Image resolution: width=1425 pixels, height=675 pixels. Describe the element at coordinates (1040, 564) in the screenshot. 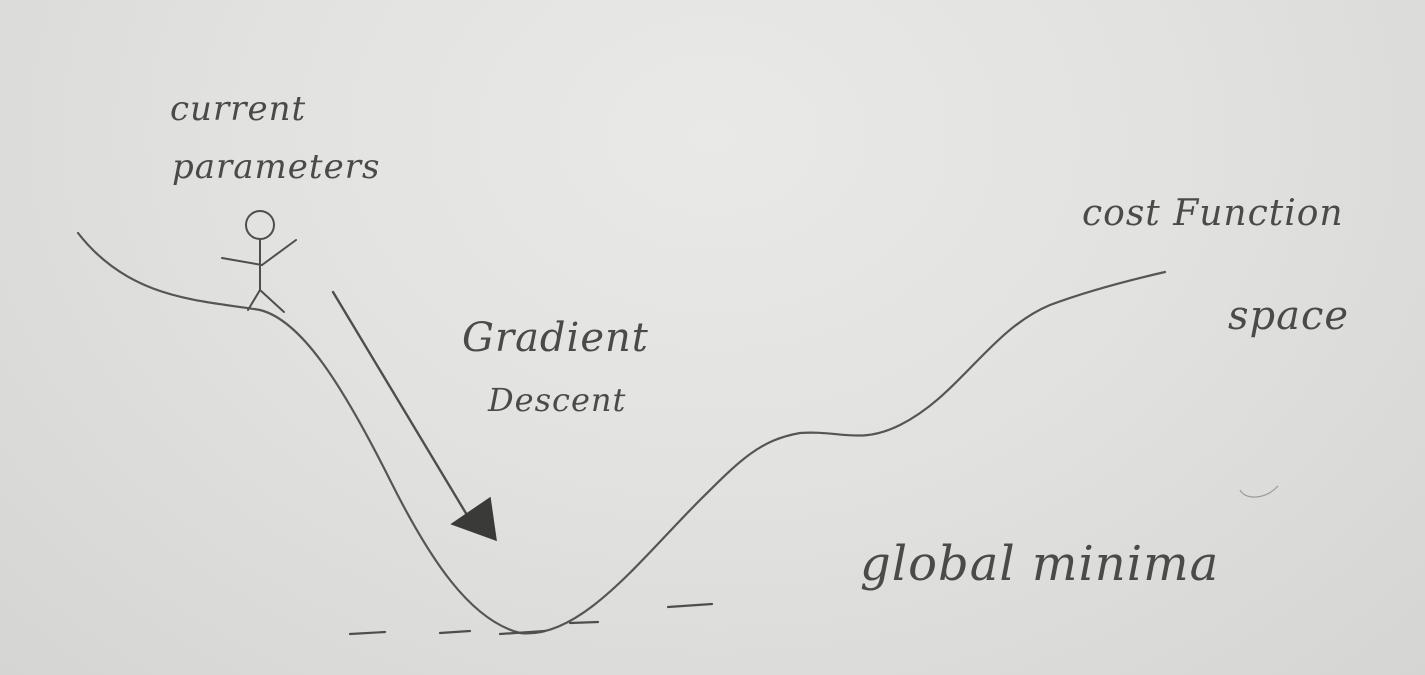

I see `global-minima-label: global minima` at that location.